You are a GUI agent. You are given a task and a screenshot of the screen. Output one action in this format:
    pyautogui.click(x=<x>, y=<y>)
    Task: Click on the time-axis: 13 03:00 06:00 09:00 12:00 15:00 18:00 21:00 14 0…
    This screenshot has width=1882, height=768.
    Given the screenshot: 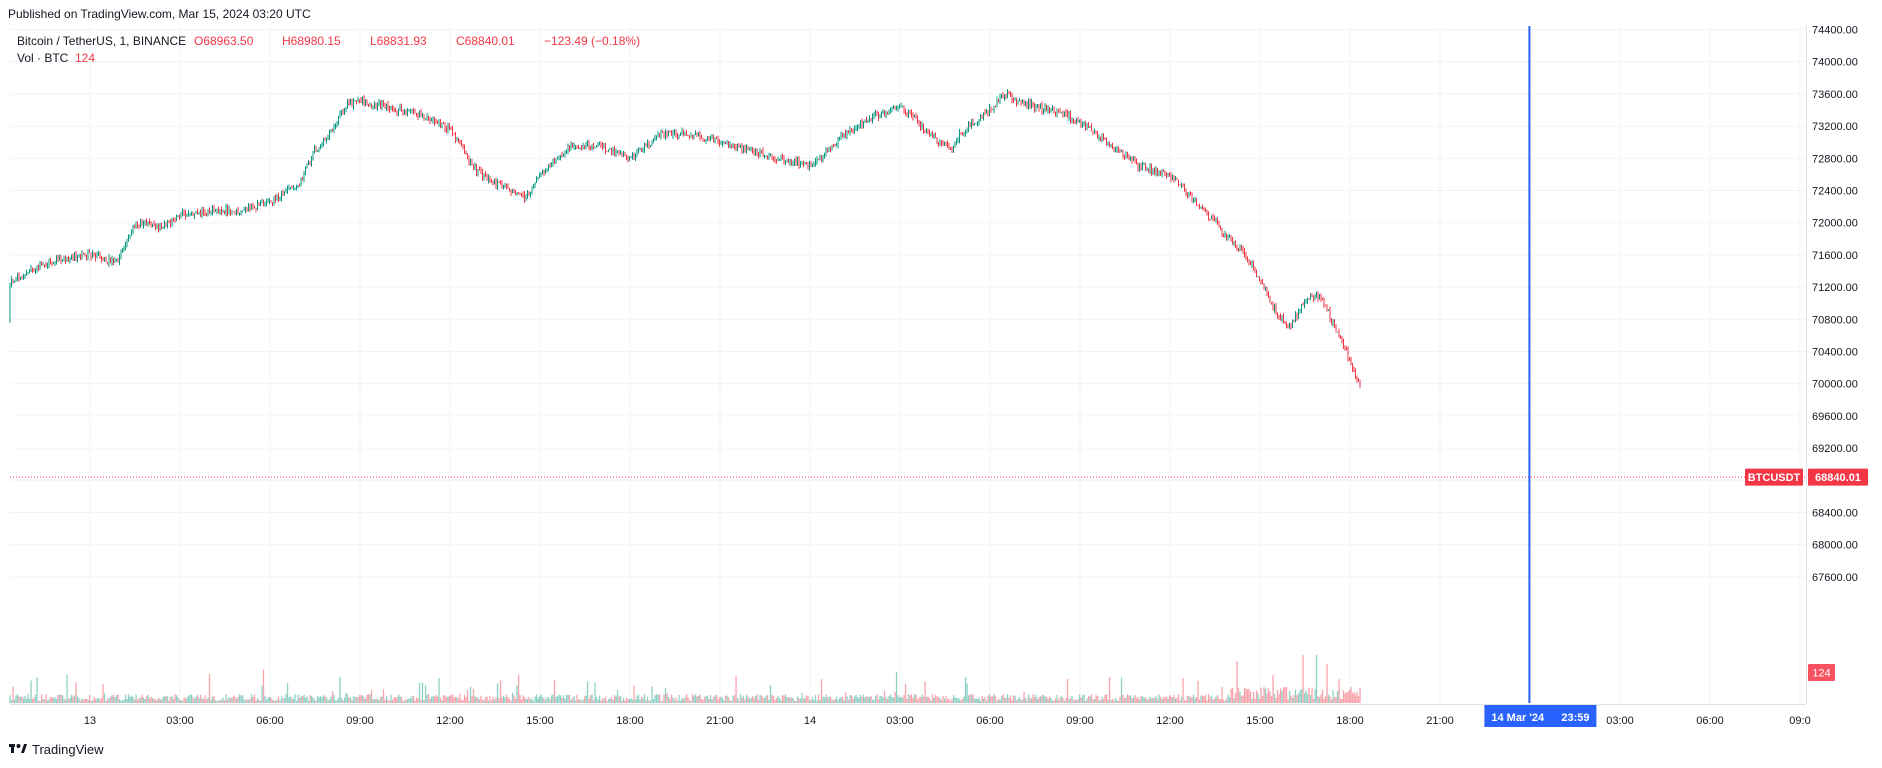 What is the action you would take?
    pyautogui.click(x=947, y=721)
    